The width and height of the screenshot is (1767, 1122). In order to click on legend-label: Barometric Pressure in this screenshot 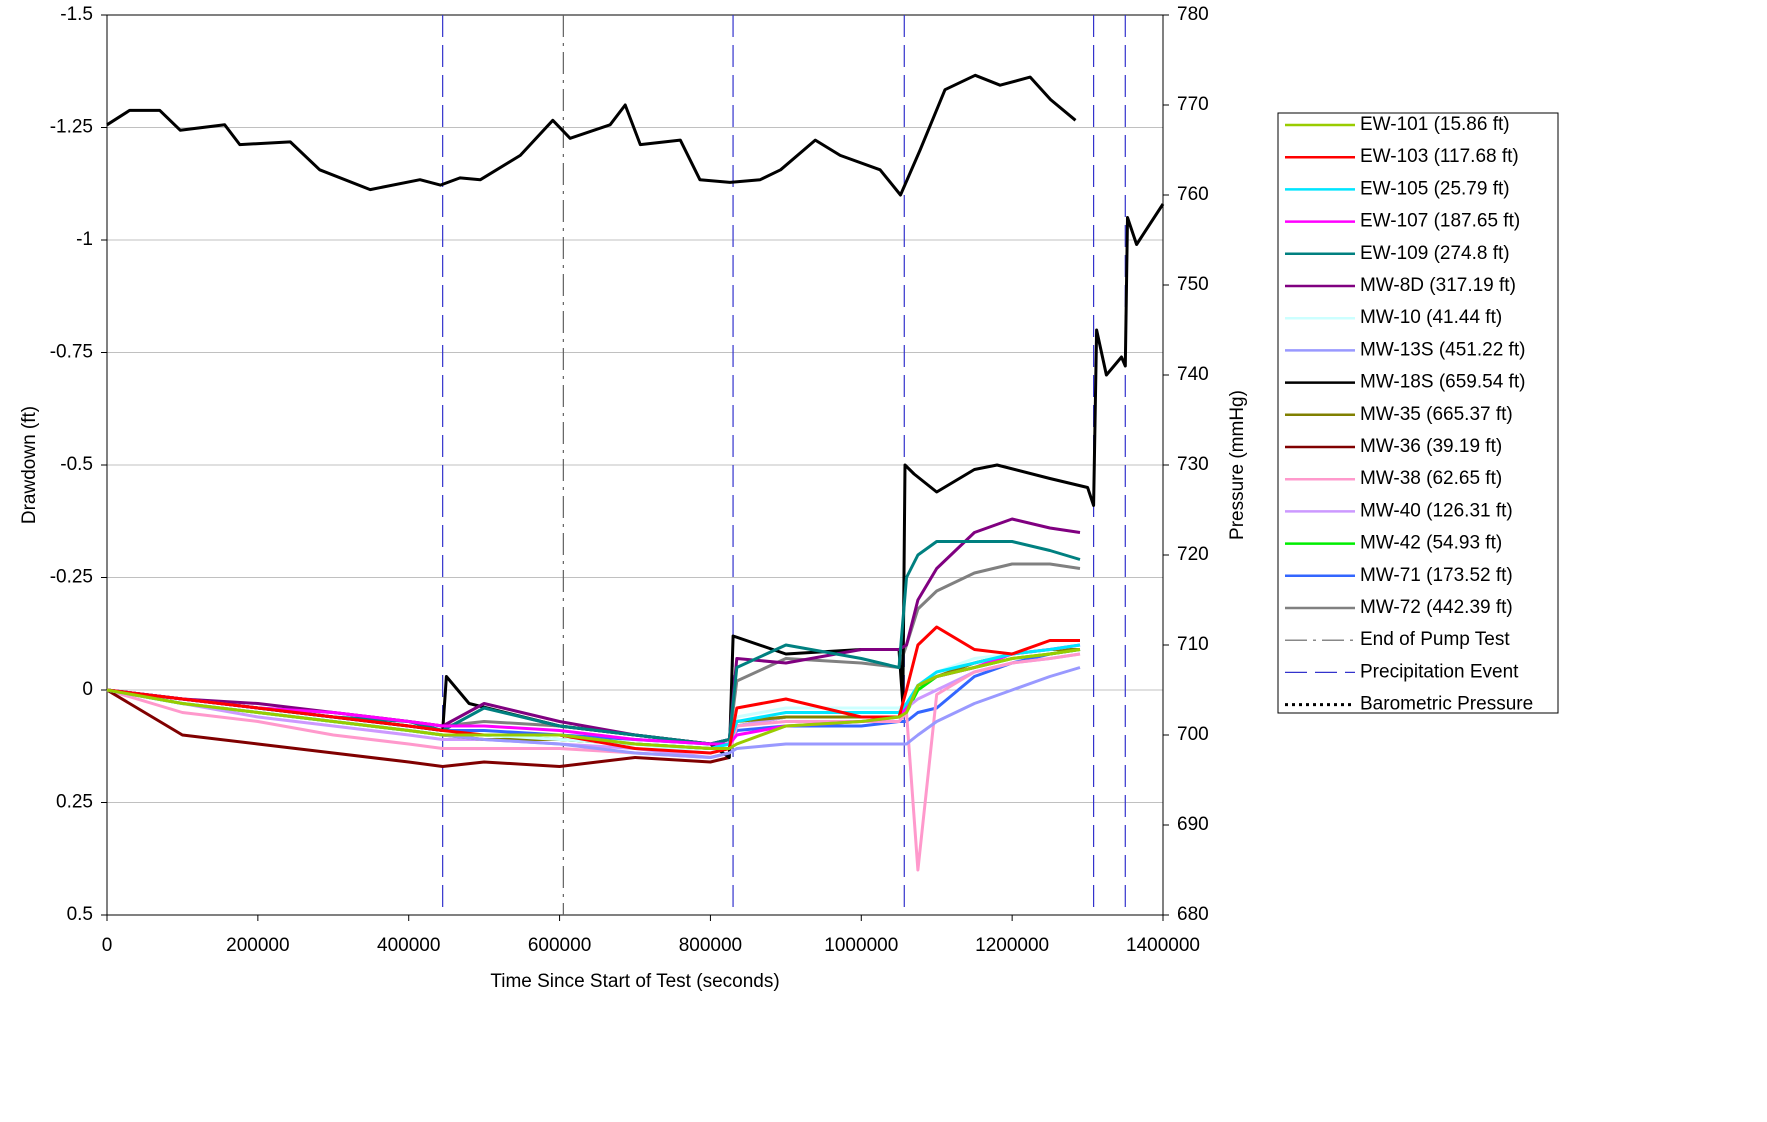, I will do `click(1446, 704)`.